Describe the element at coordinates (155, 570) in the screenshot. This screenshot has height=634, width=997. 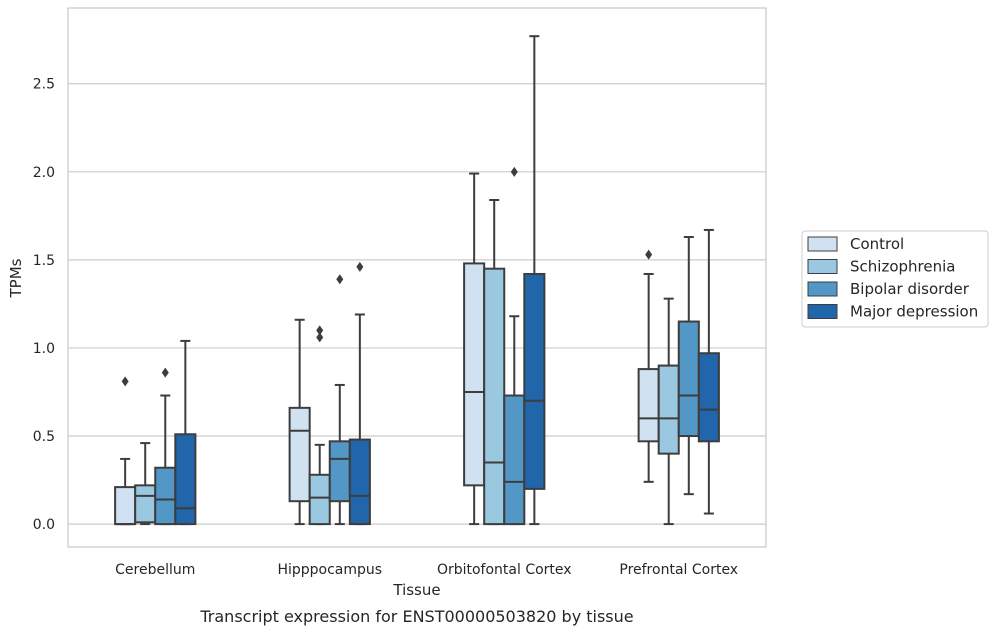
I see `x-tick-label: Cerebellum` at that location.